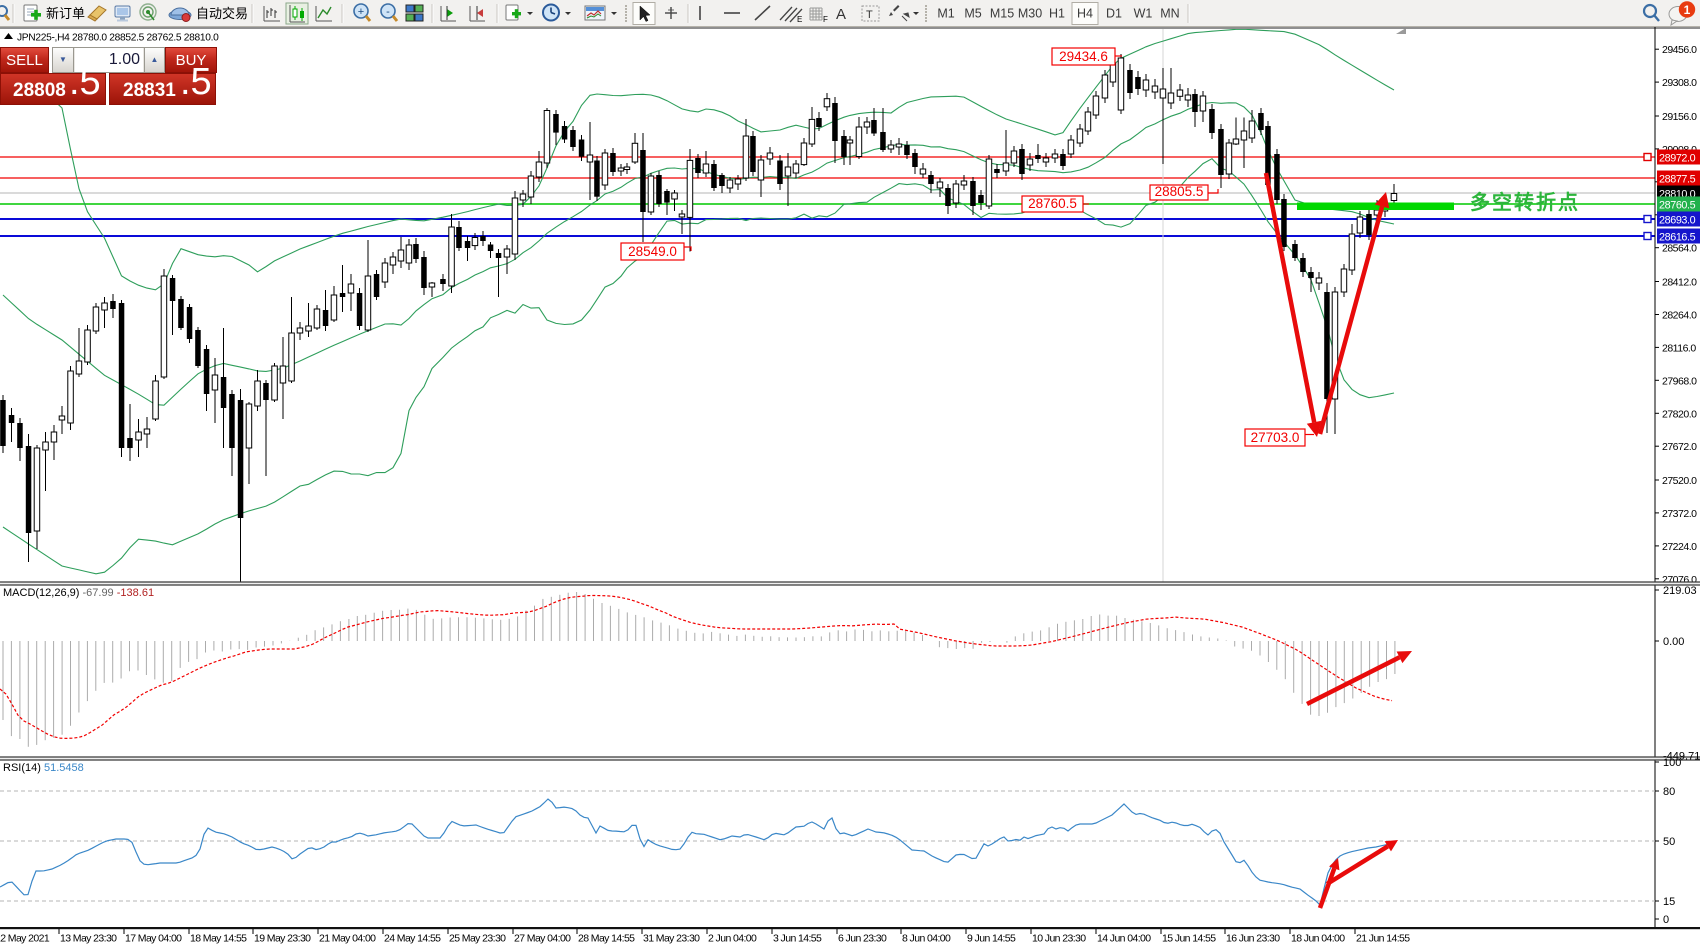 The height and width of the screenshot is (945, 1700). What do you see at coordinates (1275, 437) in the screenshot?
I see `svg-text: 27703.0` at bounding box center [1275, 437].